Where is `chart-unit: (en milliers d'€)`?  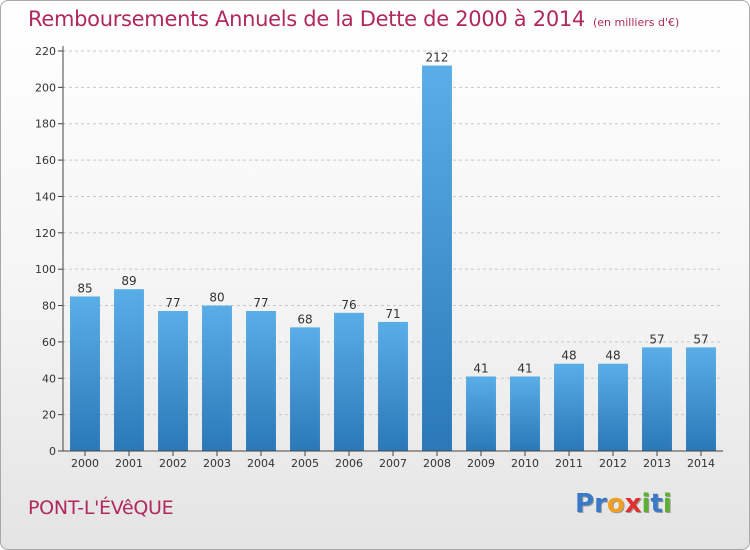
chart-unit: (en milliers d'€) is located at coordinates (636, 22).